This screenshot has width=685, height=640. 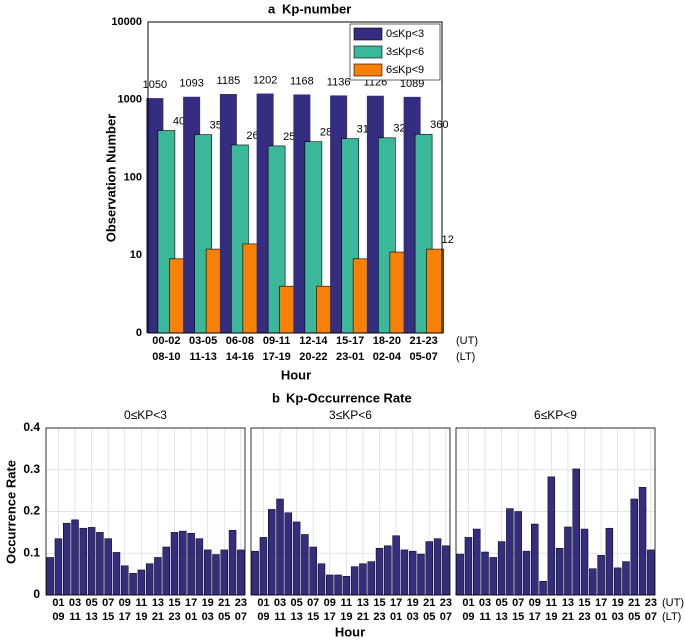 What do you see at coordinates (240, 357) in the screenshot?
I see `x-tick-label: 14-16` at bounding box center [240, 357].